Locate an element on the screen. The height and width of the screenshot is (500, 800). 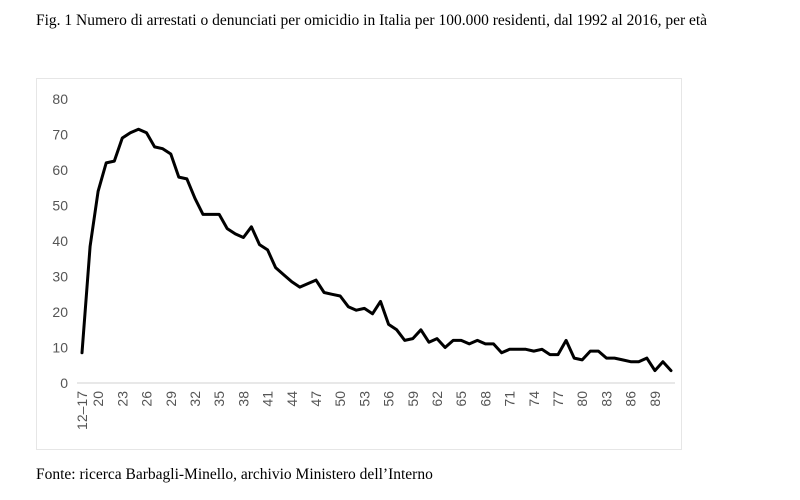
x-tick-label: 26 is located at coordinates (147, 399).